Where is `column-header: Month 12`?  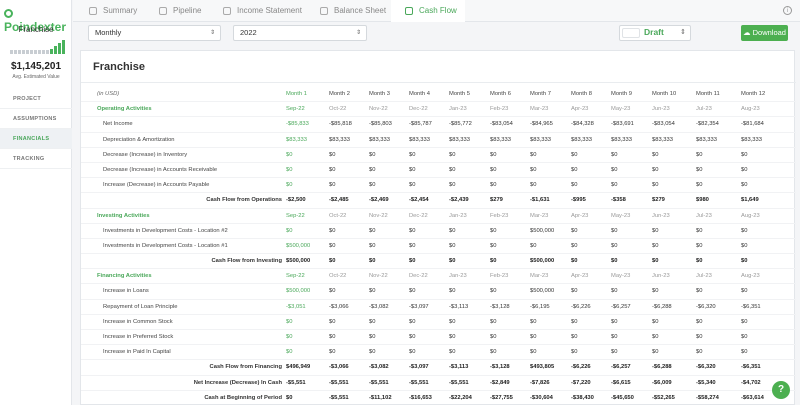 column-header: Month 12 is located at coordinates (753, 94).